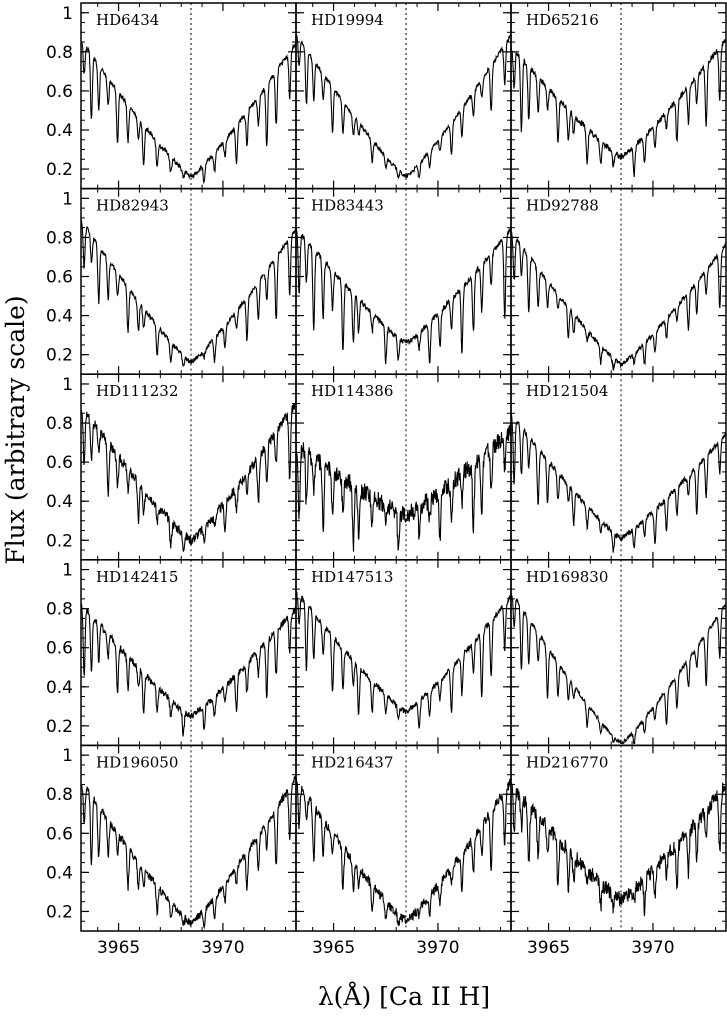  I want to click on star-label: HD196050, so click(137, 762).